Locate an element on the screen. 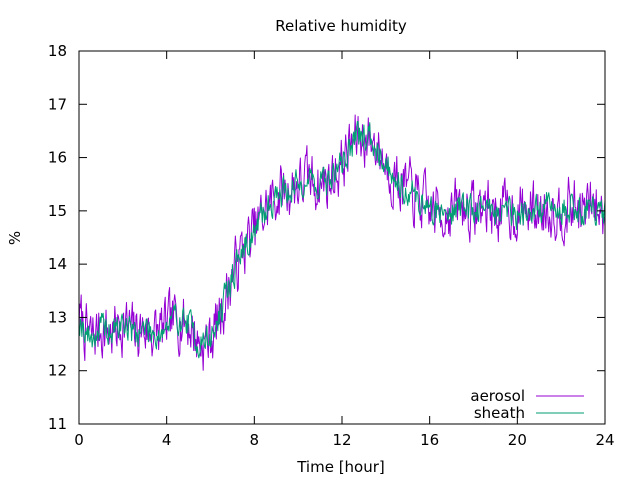 The image size is (640, 480). chart-title: Relative humidity is located at coordinates (341, 26).